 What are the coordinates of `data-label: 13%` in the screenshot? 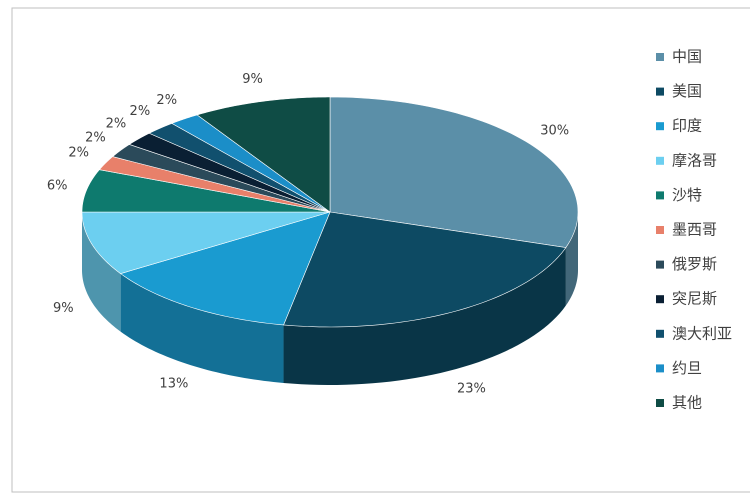 It's located at (173, 384).